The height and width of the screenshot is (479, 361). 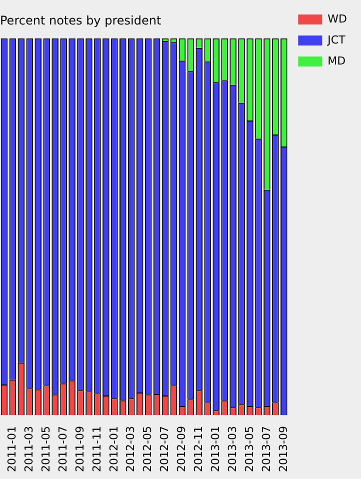 I want to click on x-tick-label: 2011-01, so click(x=12, y=449).